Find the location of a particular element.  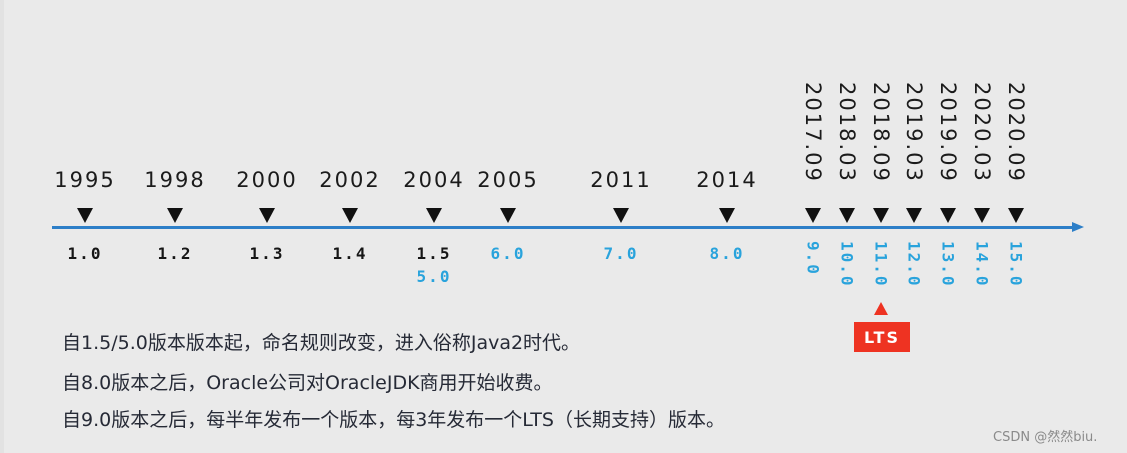

date-label-2020-03: 2020.03 is located at coordinates (982, 132).